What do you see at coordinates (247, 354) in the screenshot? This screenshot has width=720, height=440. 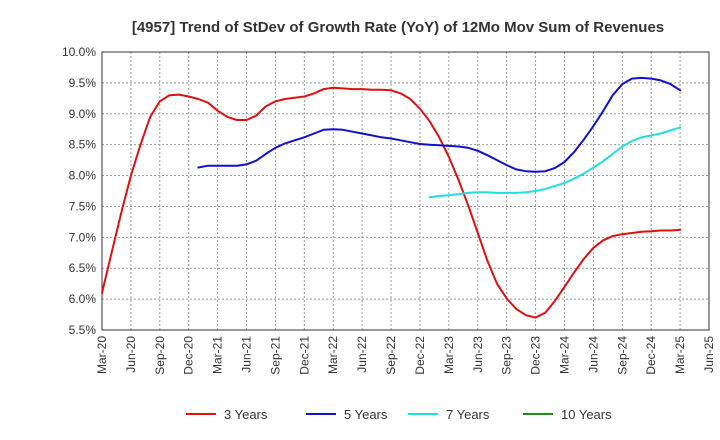 I see `x-tick-label: Jun-21` at bounding box center [247, 354].